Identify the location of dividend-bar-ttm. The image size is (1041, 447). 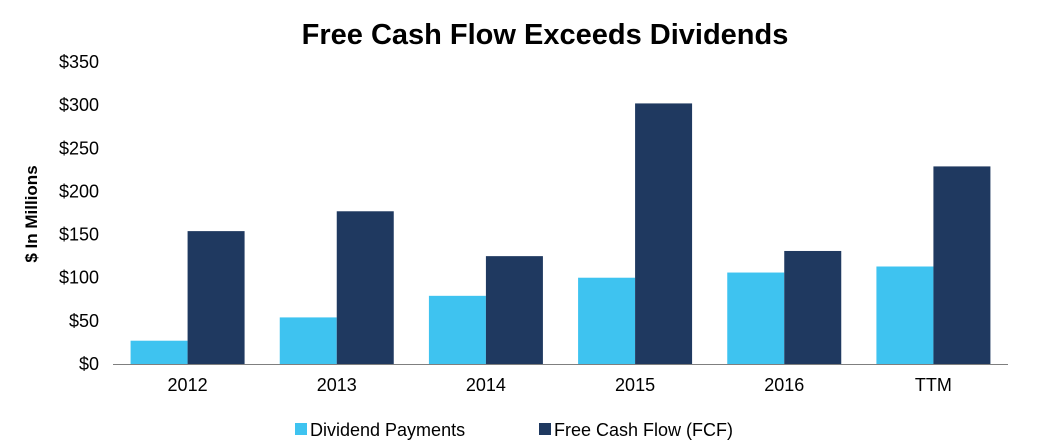
(905, 315).